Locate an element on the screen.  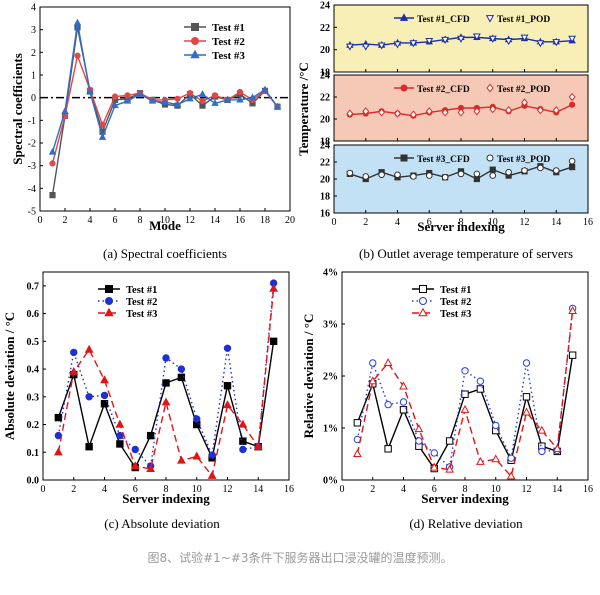
x-tick-label: 16 is located at coordinates (240, 220).